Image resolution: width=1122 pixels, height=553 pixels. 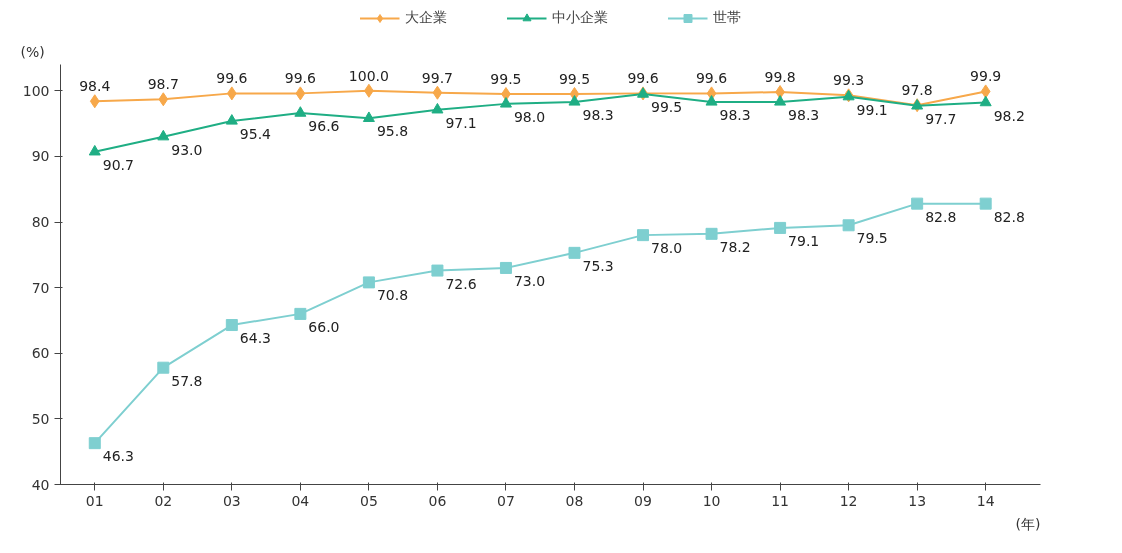 What do you see at coordinates (187, 380) in the screenshot?
I see `data-label: 57.8` at bounding box center [187, 380].